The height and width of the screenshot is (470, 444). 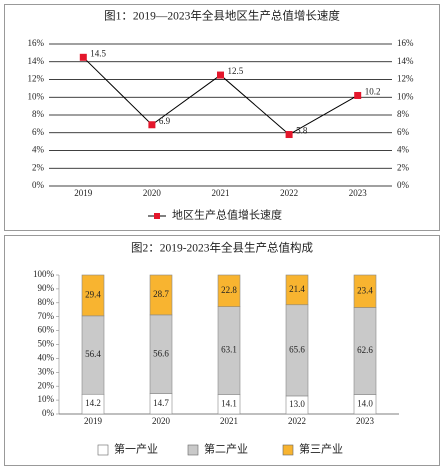 What do you see at coordinates (321, 449) in the screenshot?
I see `legend-label: 第三产业` at bounding box center [321, 449].